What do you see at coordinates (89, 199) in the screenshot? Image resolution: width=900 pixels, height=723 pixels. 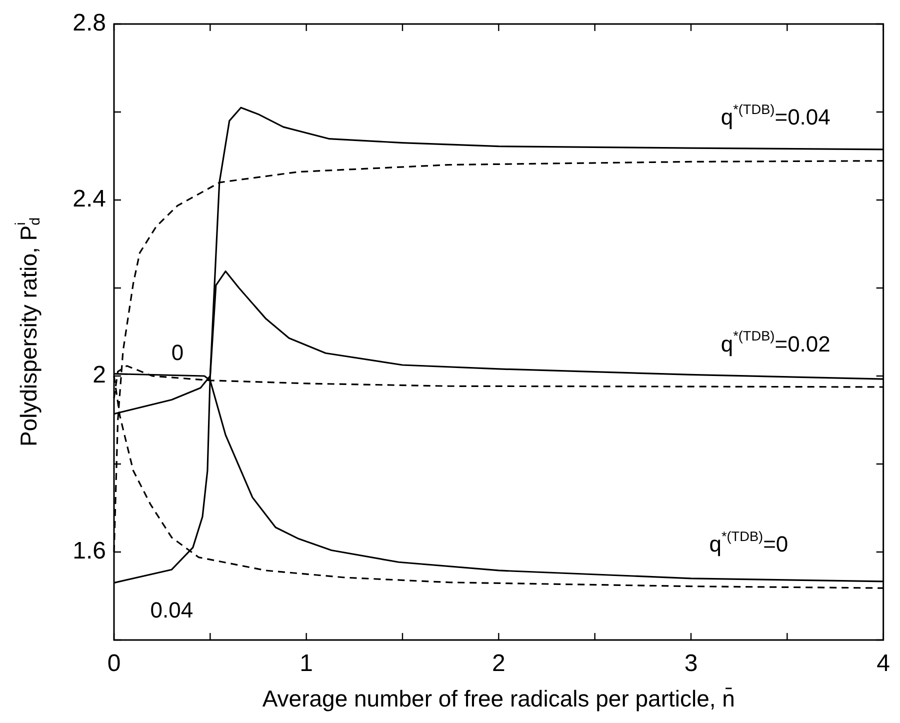 I see `y-tick-label: 2.4` at bounding box center [89, 199].